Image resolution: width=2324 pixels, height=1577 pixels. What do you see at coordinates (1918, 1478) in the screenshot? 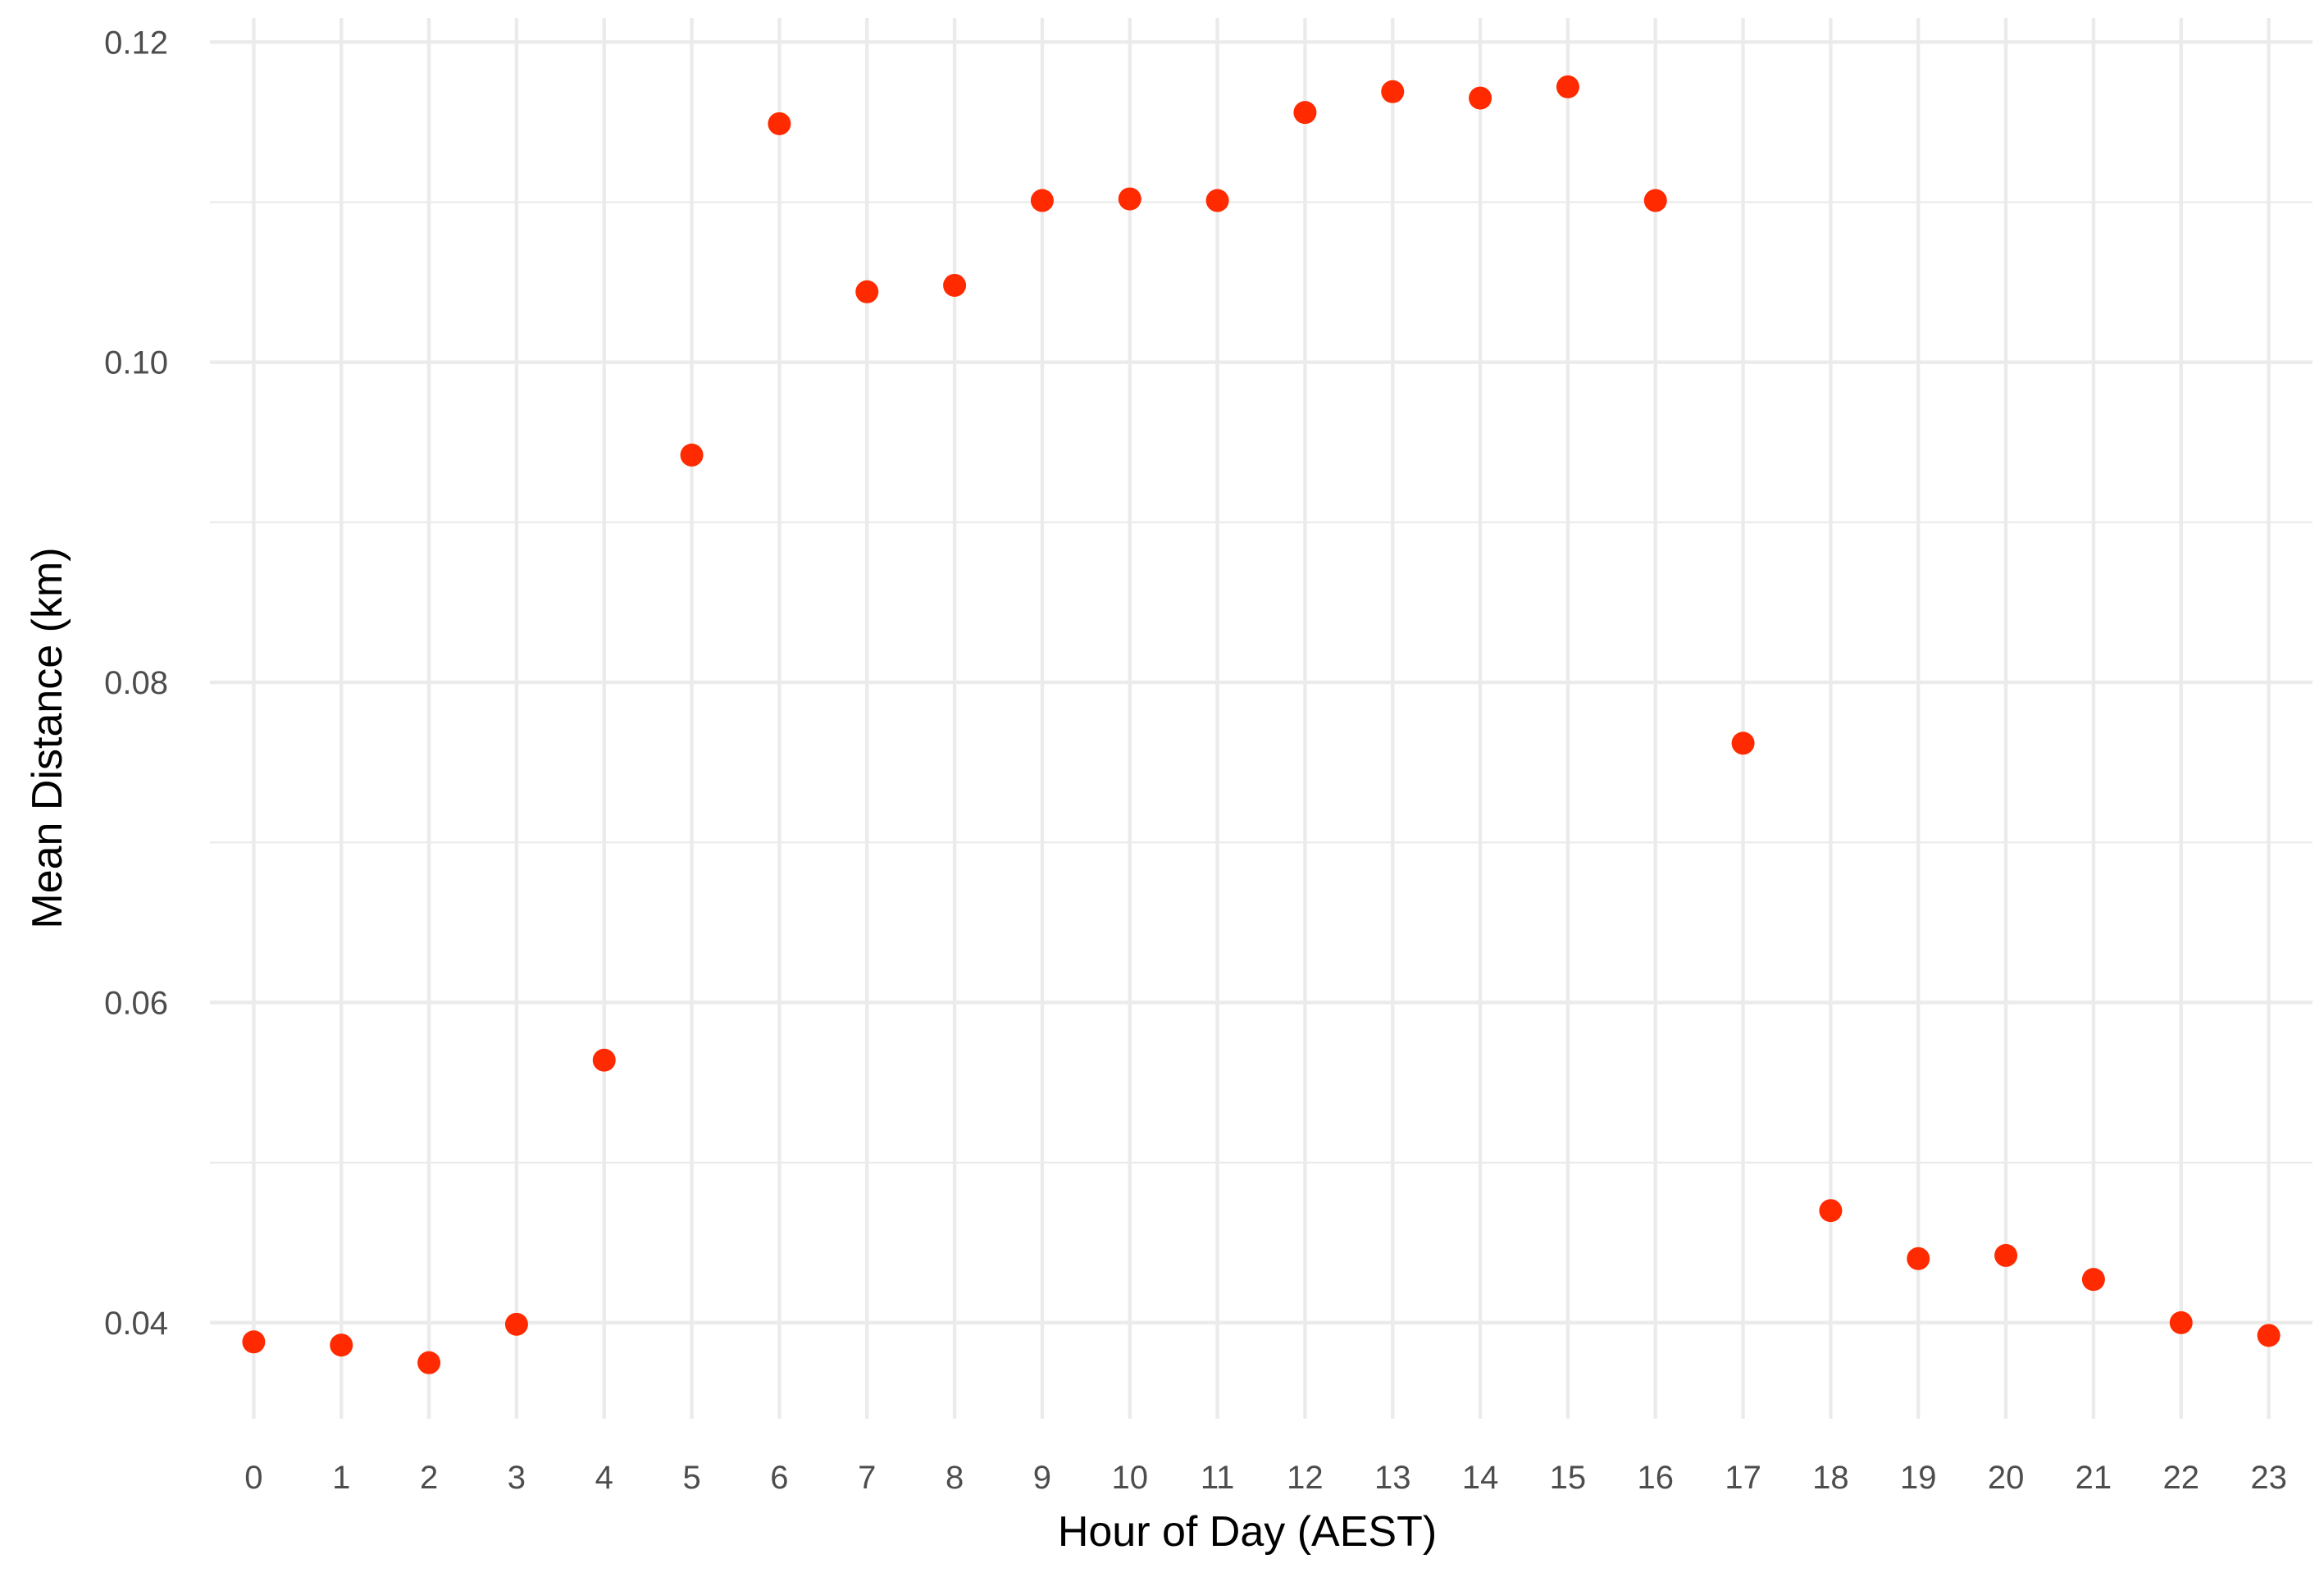
I see `x-tick-label: 19` at bounding box center [1918, 1478].